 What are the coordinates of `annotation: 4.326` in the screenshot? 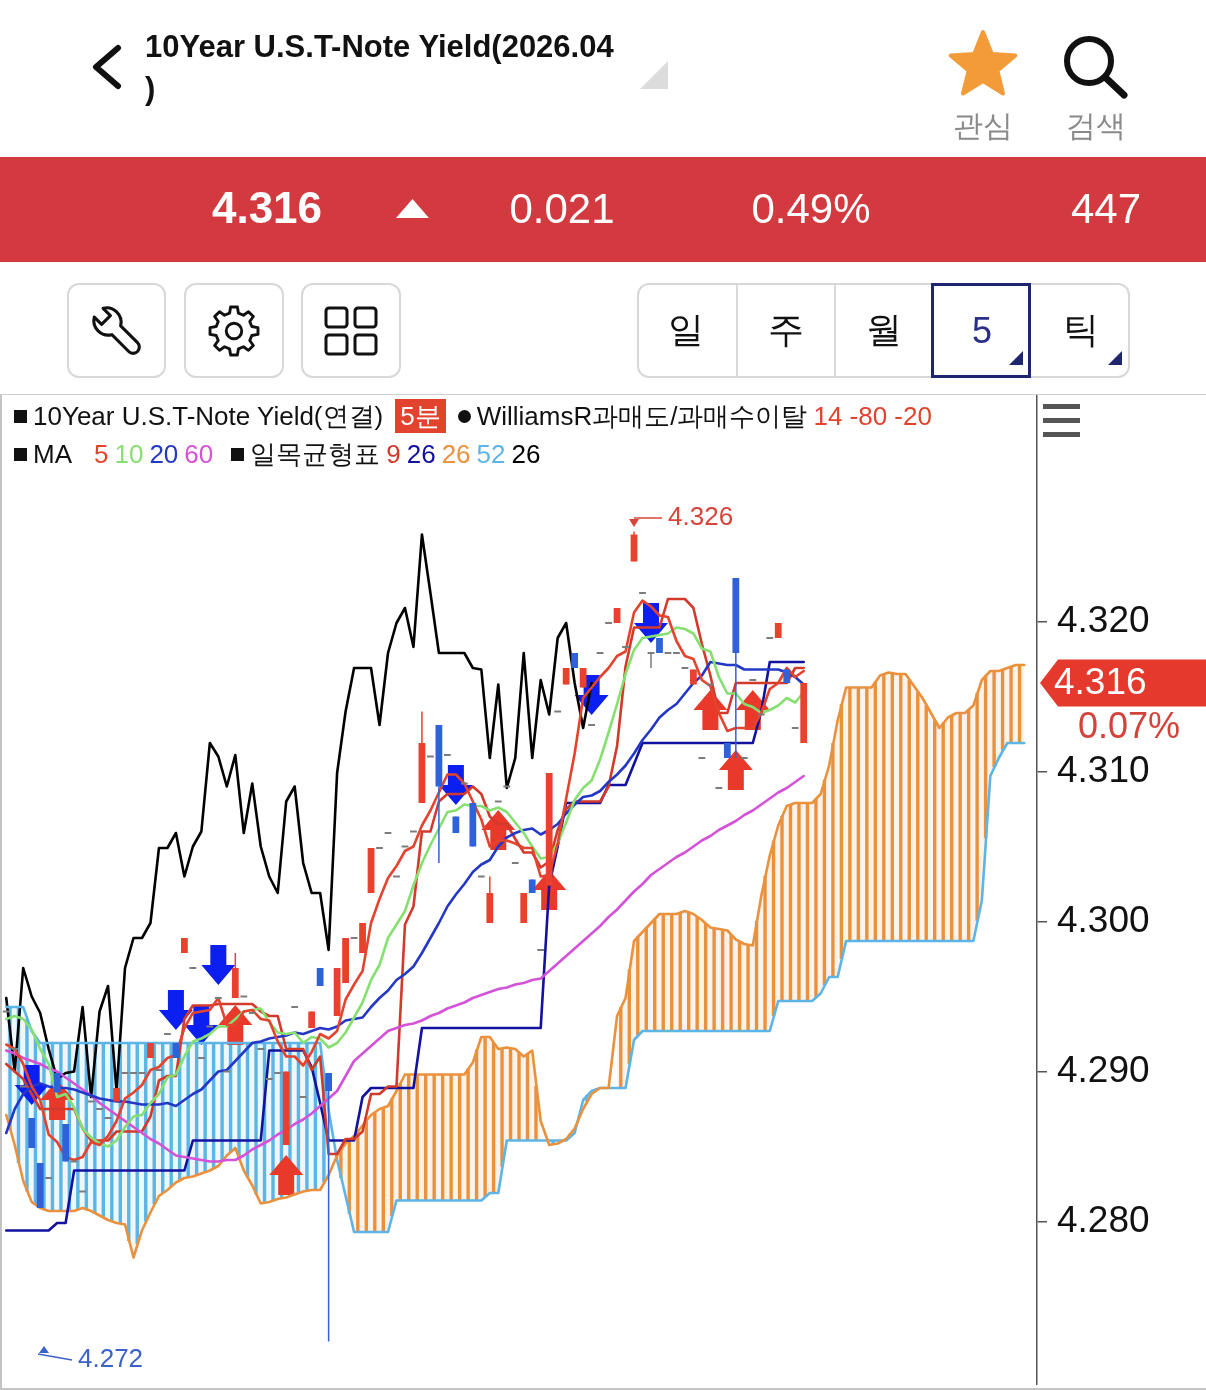 It's located at (701, 515).